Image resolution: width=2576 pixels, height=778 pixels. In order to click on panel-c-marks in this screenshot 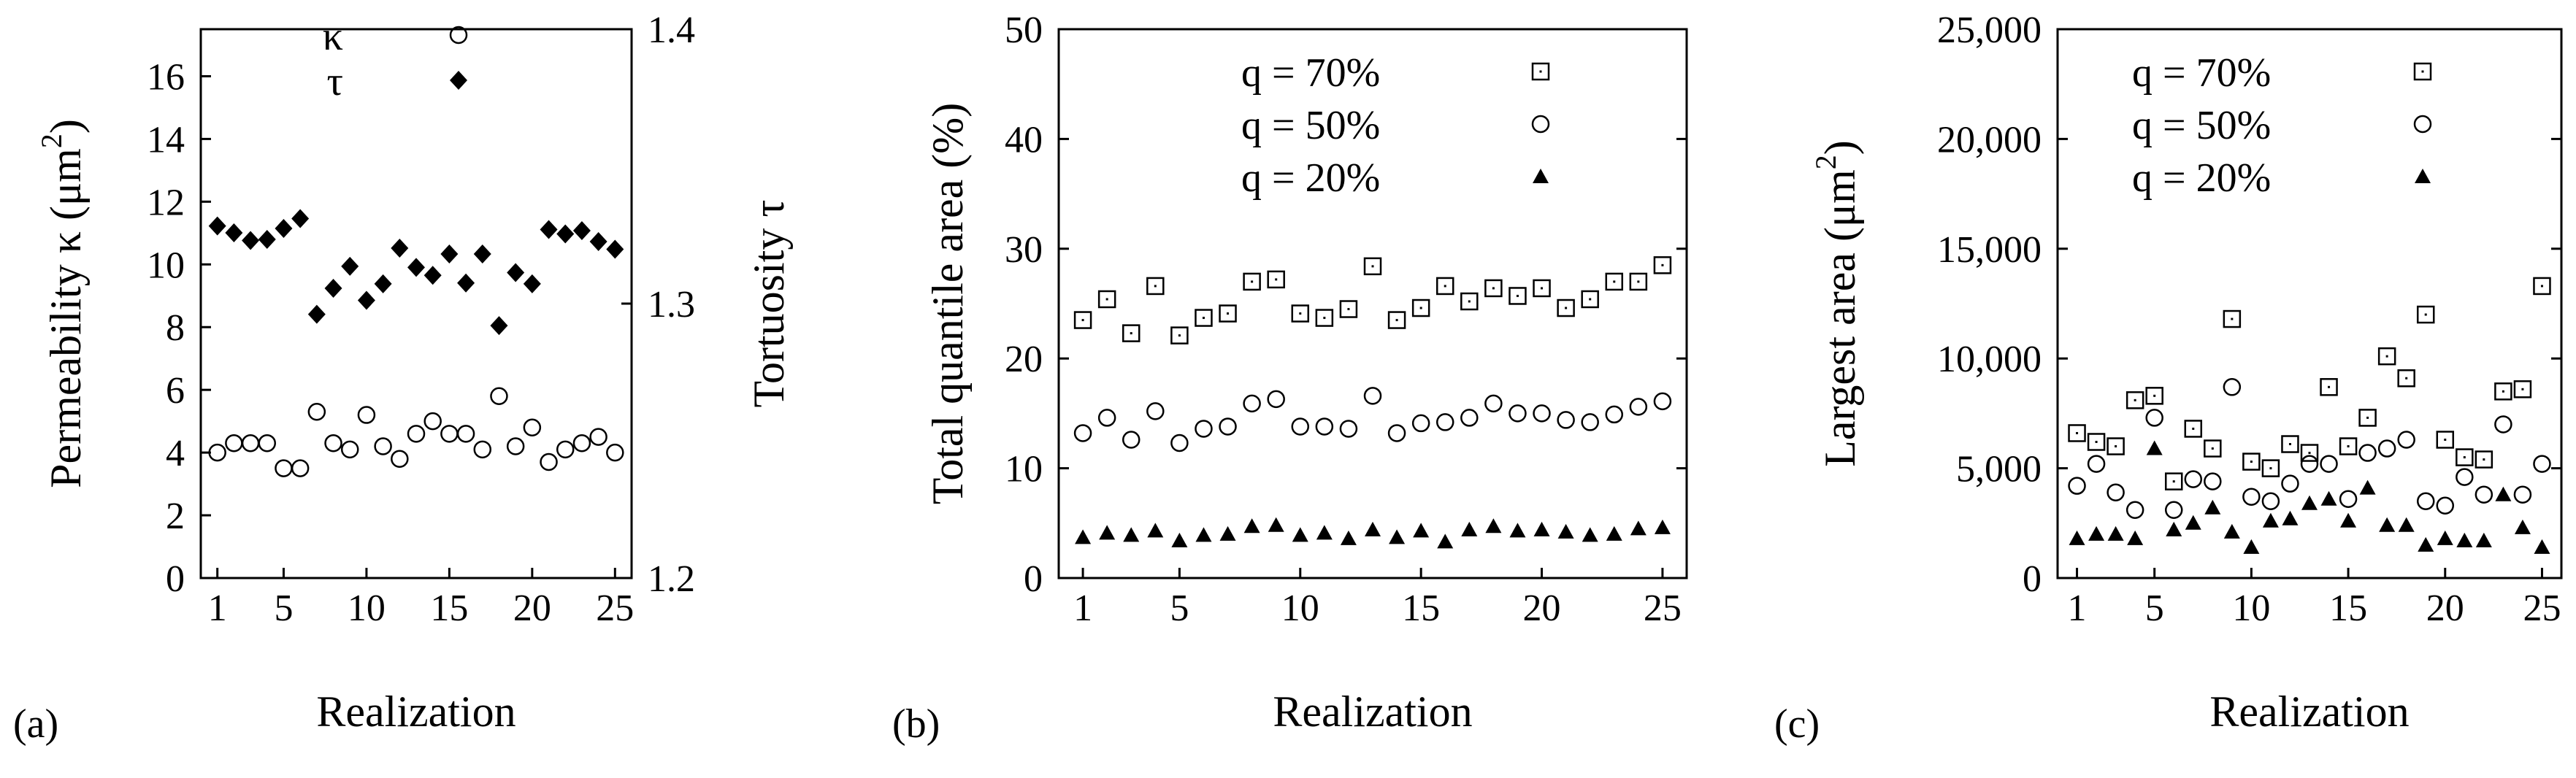, I will do `click(2309, 416)`.